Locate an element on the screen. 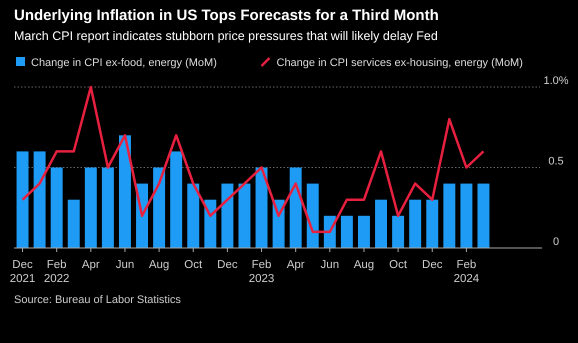 This screenshot has height=343, width=578. legend-label: Change in CPI services ex-housing, energy (MoM) is located at coordinates (399, 63).